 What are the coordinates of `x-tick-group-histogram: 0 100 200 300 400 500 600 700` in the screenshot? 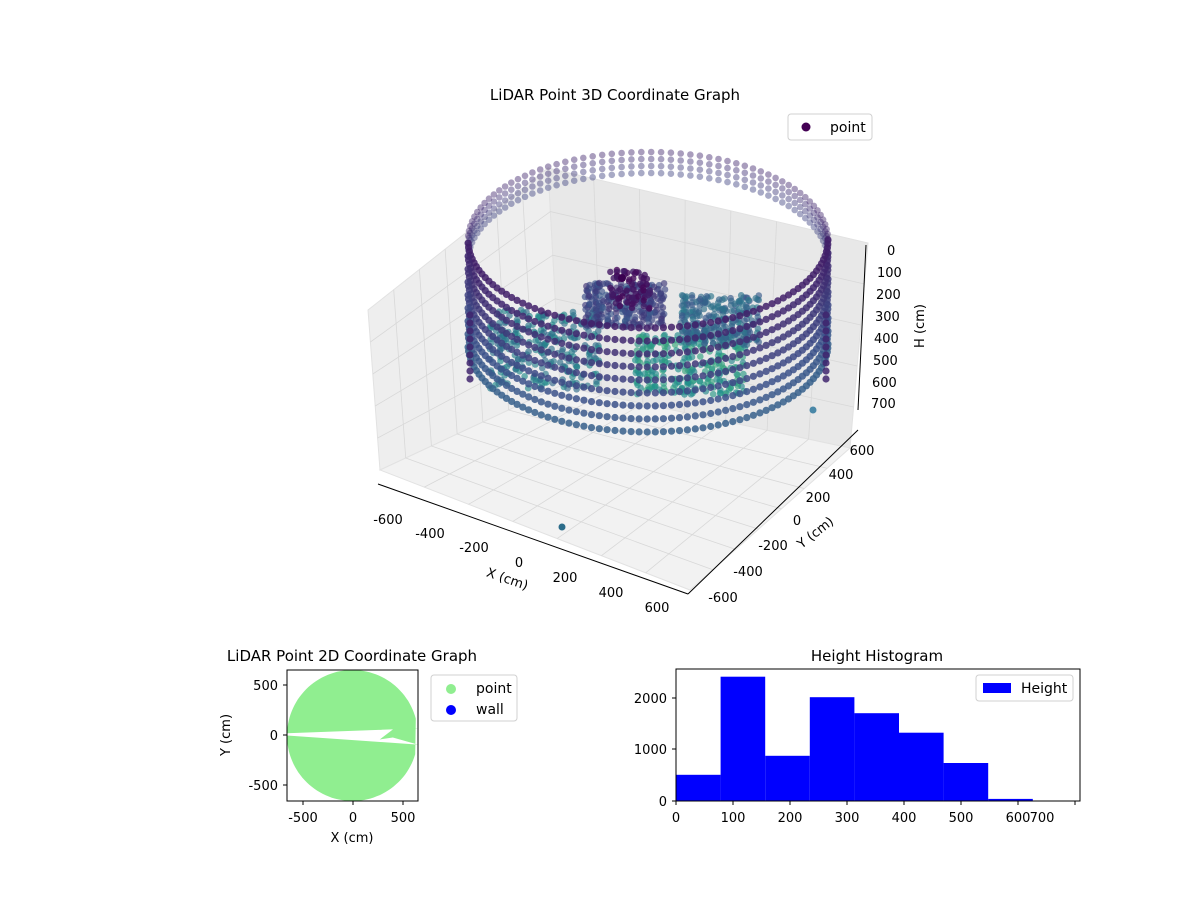 It's located at (874, 813).